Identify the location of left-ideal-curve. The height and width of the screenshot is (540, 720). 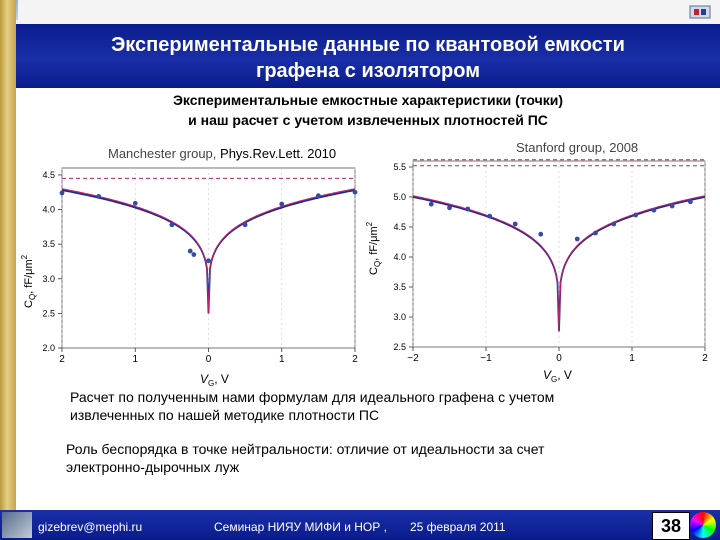
(208, 251).